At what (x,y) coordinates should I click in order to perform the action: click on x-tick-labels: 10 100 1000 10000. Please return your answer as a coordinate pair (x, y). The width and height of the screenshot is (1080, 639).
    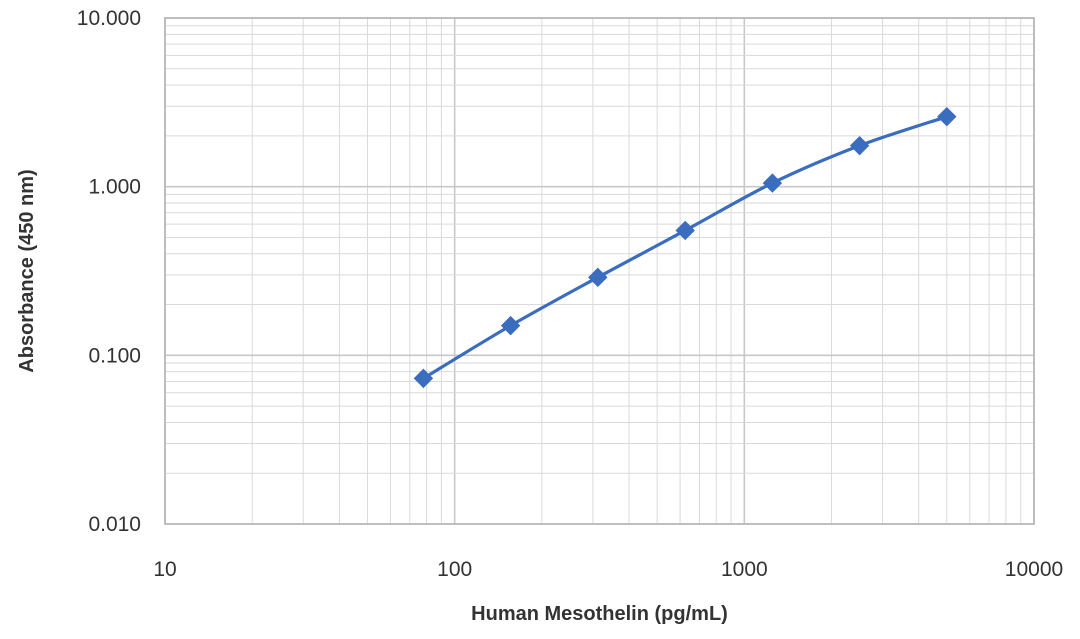
    Looking at the image, I should click on (608, 569).